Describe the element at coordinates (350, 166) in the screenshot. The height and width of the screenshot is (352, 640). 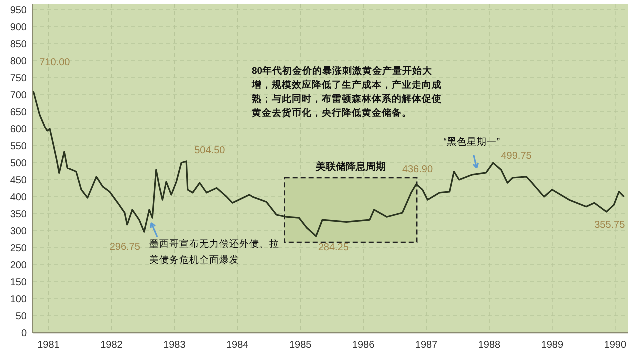
I see `band-label: 美联储降息周期` at that location.